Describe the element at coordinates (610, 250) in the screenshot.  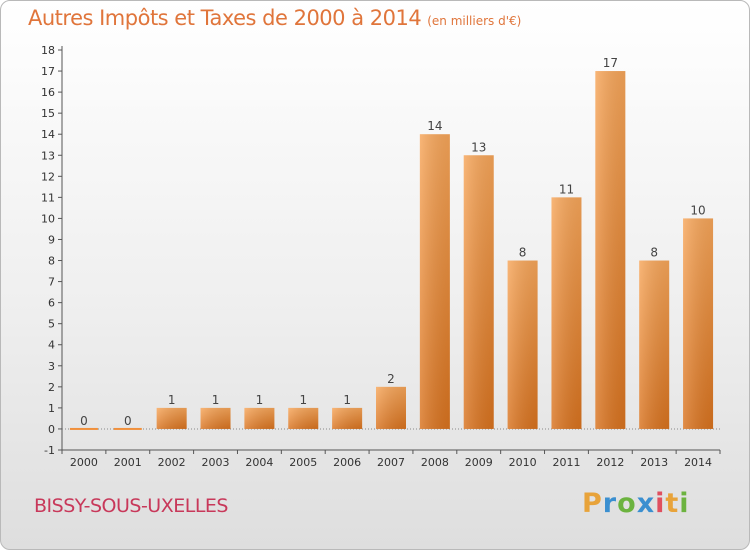
I see `bar-shade-2012` at that location.